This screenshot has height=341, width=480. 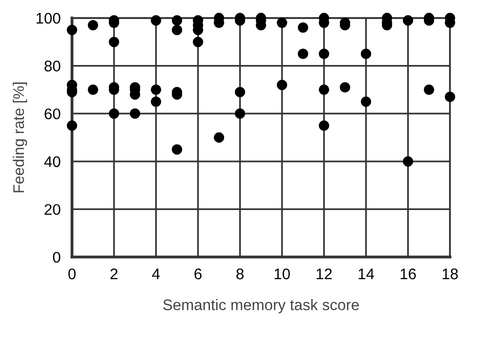 What do you see at coordinates (52, 66) in the screenshot?
I see `y-tick-label: 80` at bounding box center [52, 66].